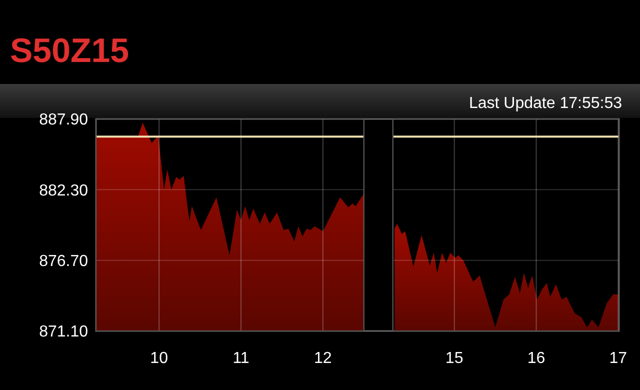  I want to click on y-tick-label: 887.90, so click(63, 120).